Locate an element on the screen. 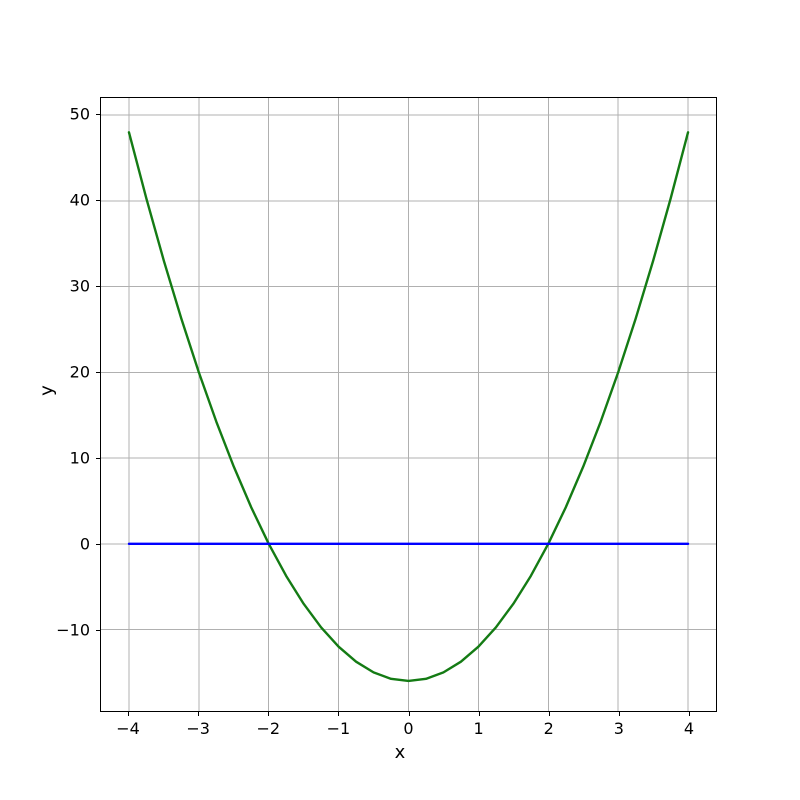  x-tick-label: −2 is located at coordinates (268, 728).